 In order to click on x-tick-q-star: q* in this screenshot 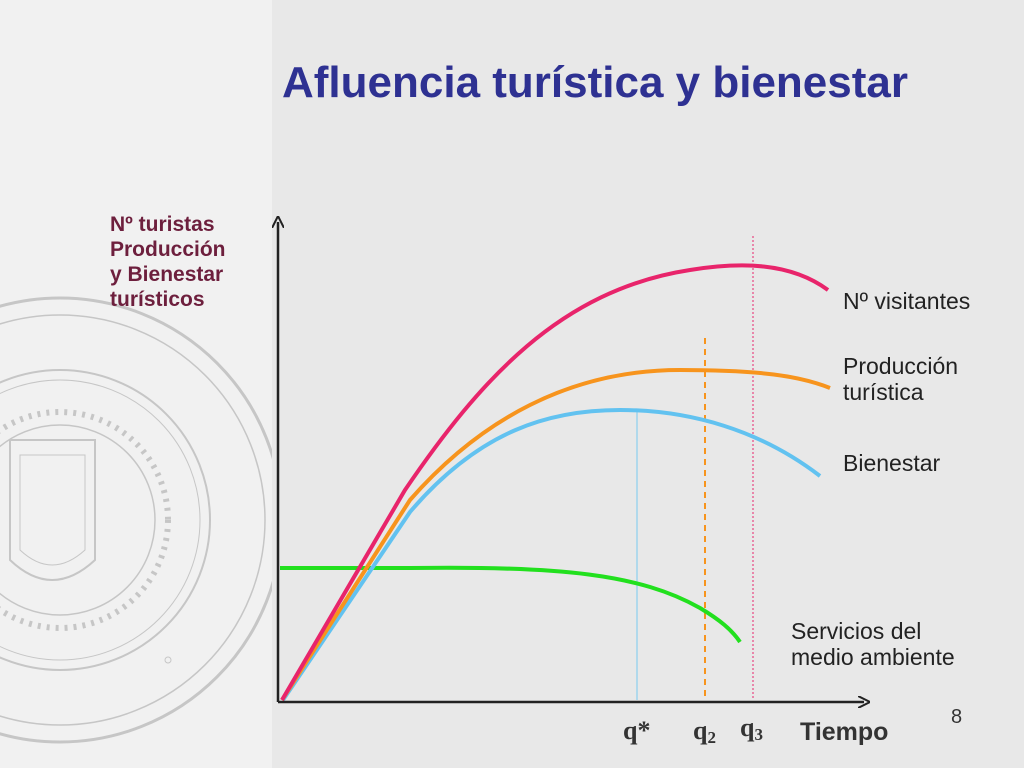, I will do `click(636, 731)`.